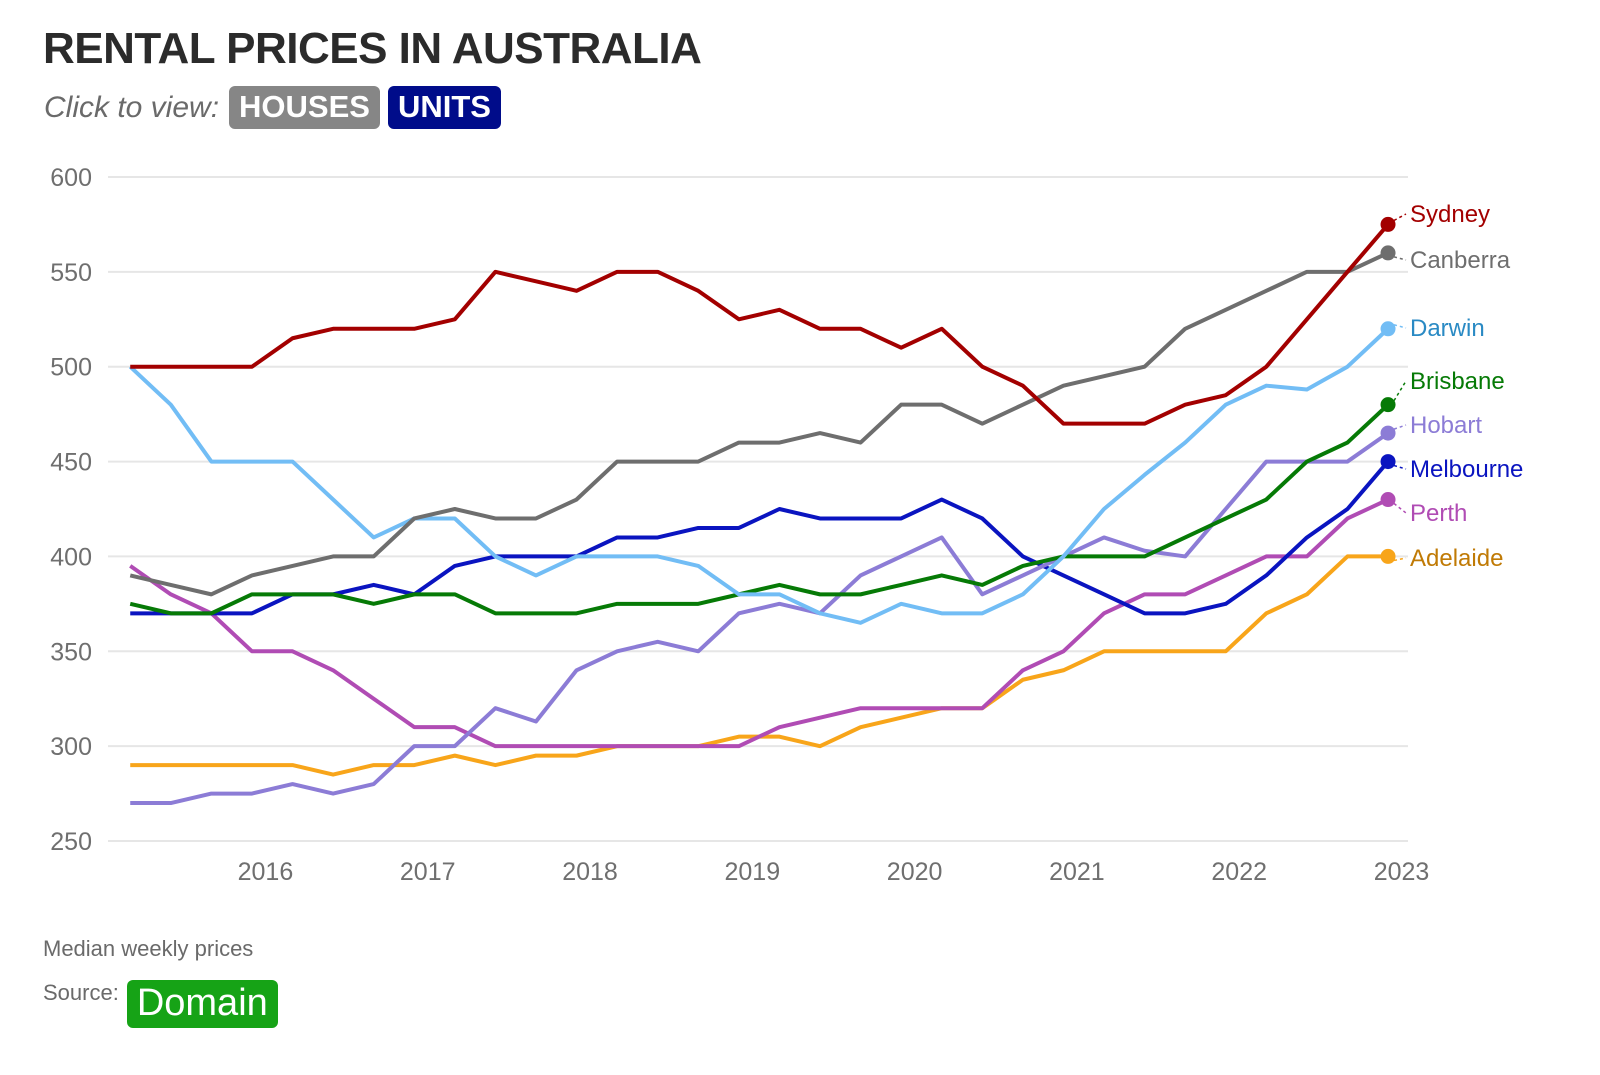 The width and height of the screenshot is (1600, 1075). Describe the element at coordinates (1446, 425) in the screenshot. I see `series-label-hobart: Hobart` at that location.